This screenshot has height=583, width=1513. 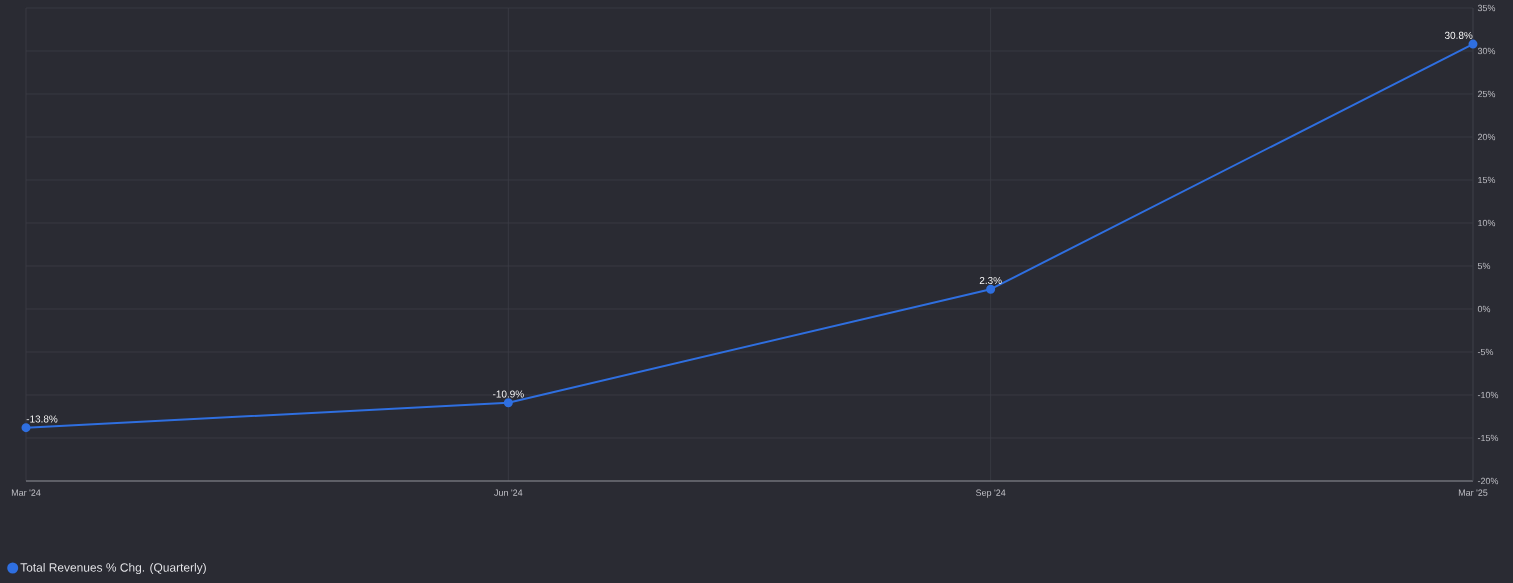 What do you see at coordinates (1484, 266) in the screenshot?
I see `y-tick-label: 5%` at bounding box center [1484, 266].